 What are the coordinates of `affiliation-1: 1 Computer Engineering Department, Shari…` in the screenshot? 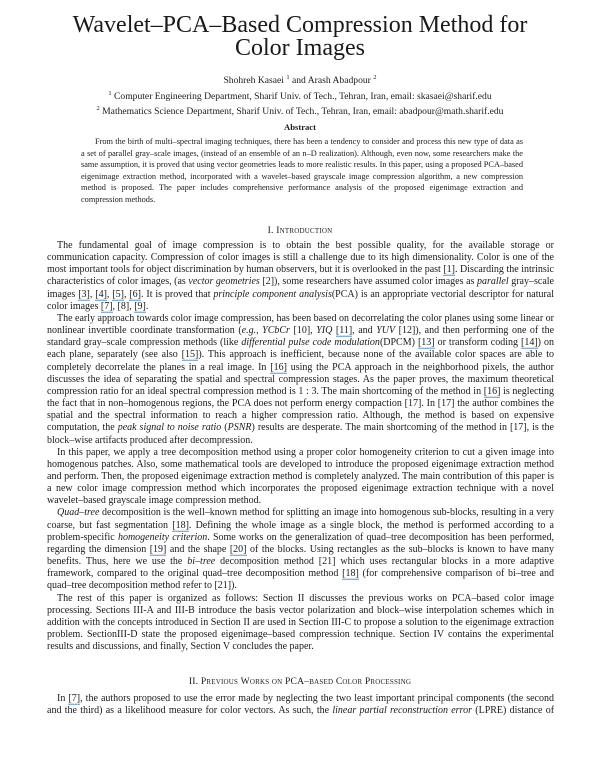 It's located at (300, 96).